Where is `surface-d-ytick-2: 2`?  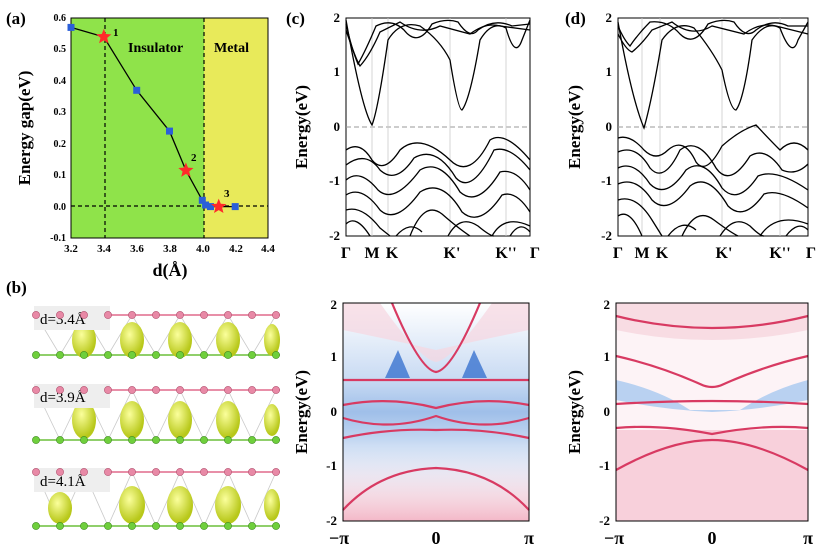 surface-d-ytick-2: 2 is located at coordinates (607, 304).